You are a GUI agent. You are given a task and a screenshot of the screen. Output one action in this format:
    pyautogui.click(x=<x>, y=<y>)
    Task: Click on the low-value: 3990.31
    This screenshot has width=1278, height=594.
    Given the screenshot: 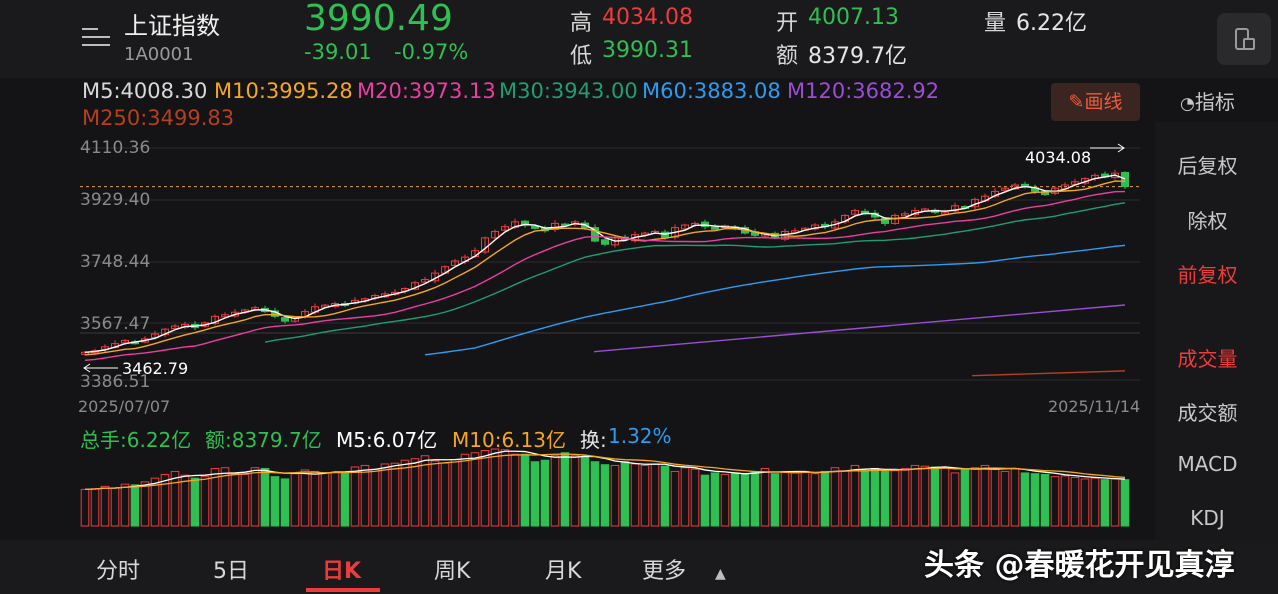 What is the action you would take?
    pyautogui.click(x=647, y=50)
    